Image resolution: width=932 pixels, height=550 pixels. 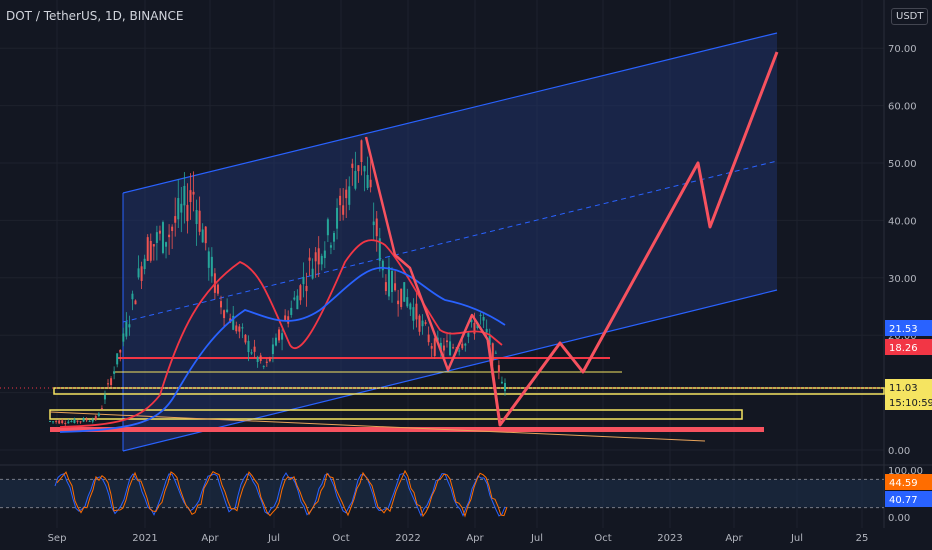 I want to click on time-tick-label: Sep, so click(x=57, y=538).